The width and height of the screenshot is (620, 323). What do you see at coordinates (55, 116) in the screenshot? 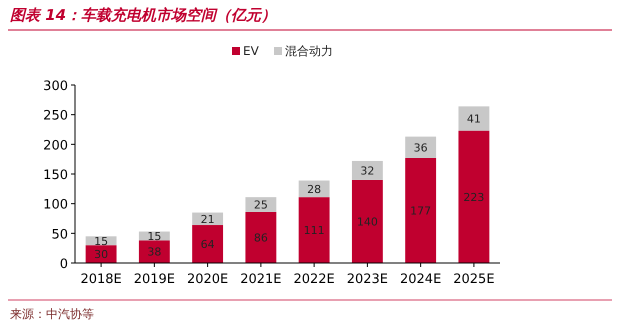
I see `y-tick-label: 250` at bounding box center [55, 116].